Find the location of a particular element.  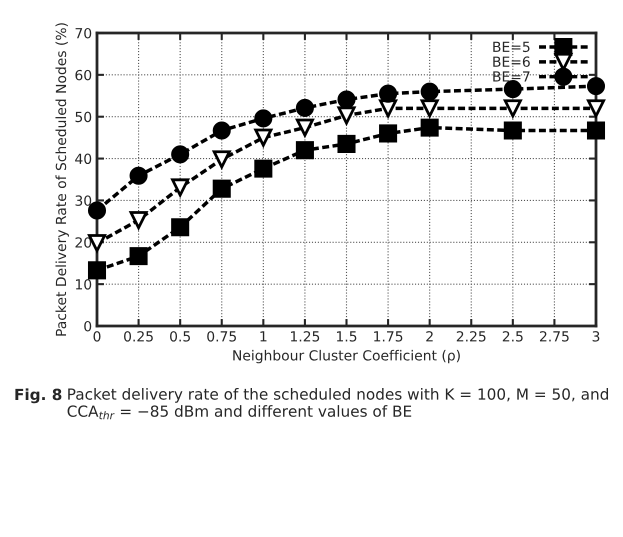

y-tick-label: 30 is located at coordinates (84, 200).